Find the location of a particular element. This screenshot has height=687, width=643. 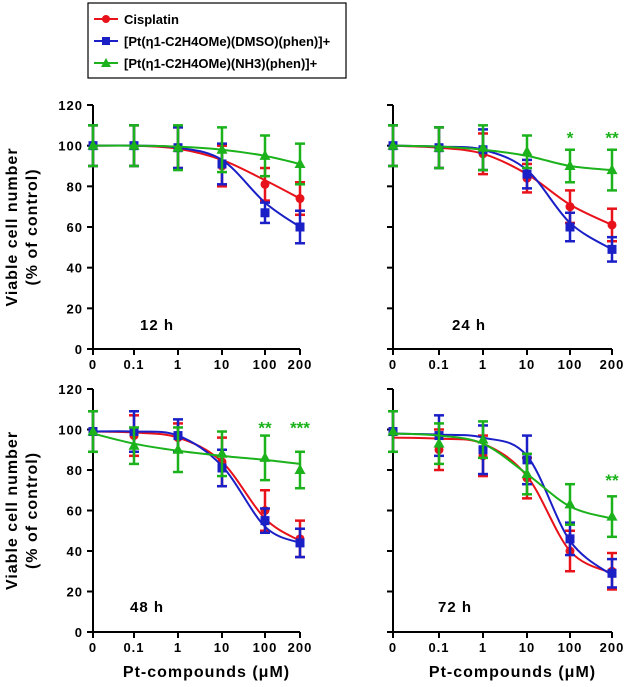

significance-marker: * is located at coordinates (570, 138).